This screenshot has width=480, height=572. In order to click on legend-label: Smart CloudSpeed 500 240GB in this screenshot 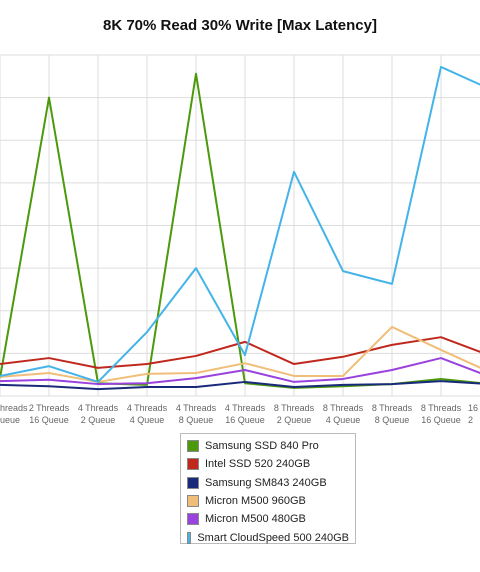, I will do `click(273, 537)`.